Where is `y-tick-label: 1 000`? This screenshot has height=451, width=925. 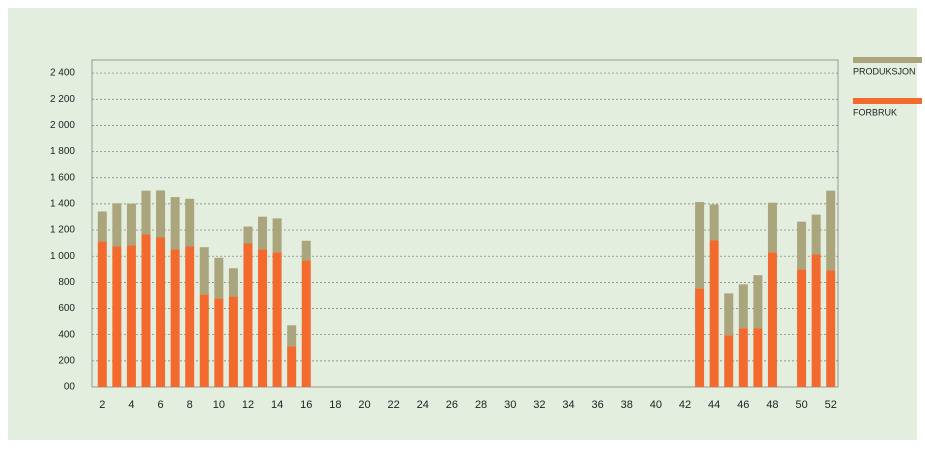 y-tick-label: 1 000 is located at coordinates (62, 256).